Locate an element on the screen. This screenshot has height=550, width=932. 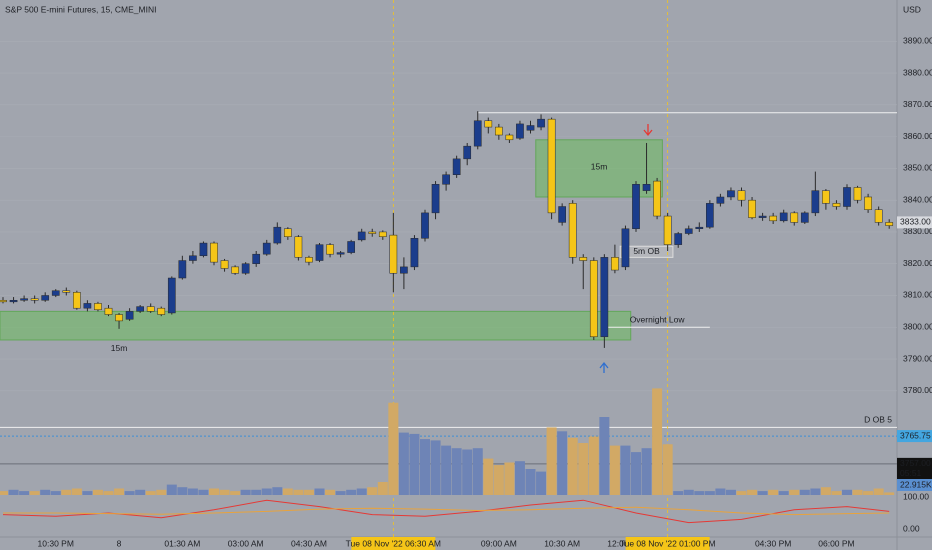
x-tick-label: 04:30 AM is located at coordinates (309, 543).